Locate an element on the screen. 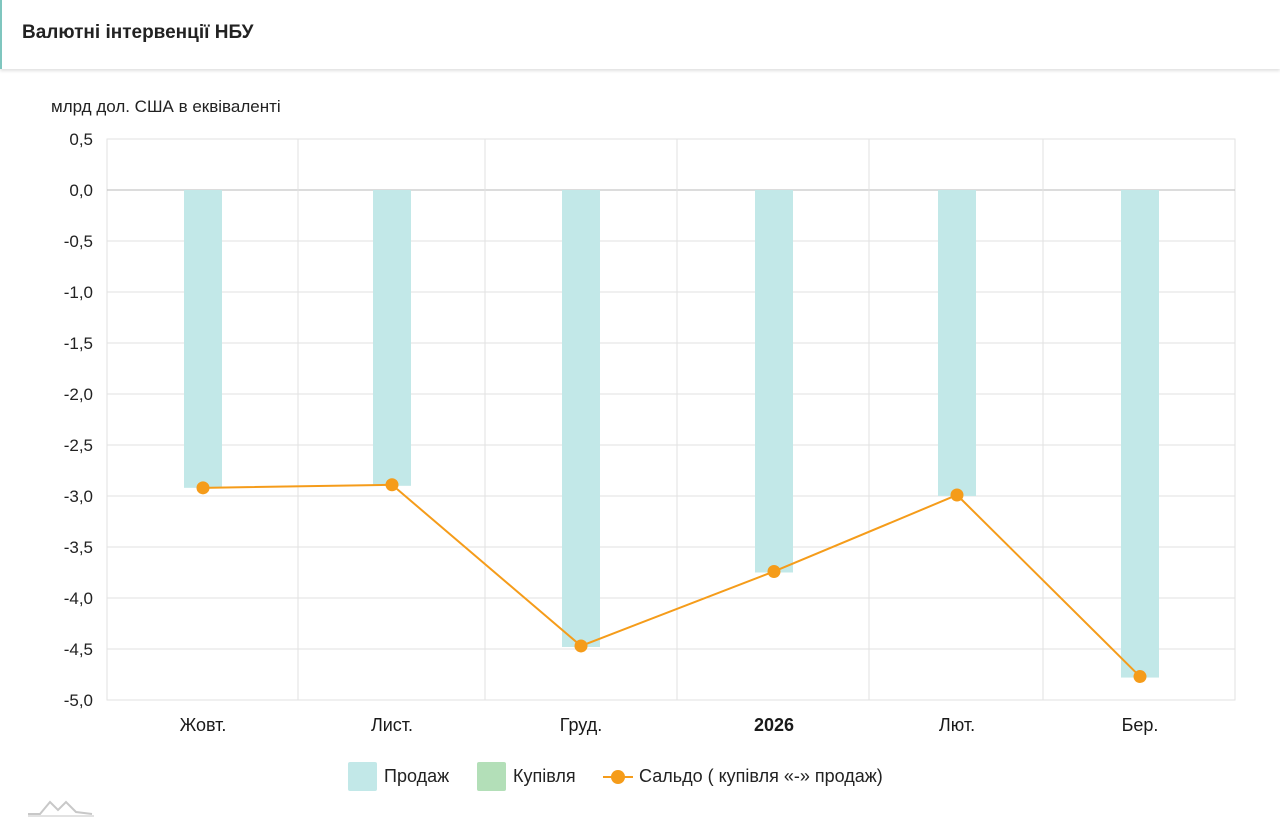 The image size is (1280, 823). x-tick-label: Жовт. is located at coordinates (203, 725).